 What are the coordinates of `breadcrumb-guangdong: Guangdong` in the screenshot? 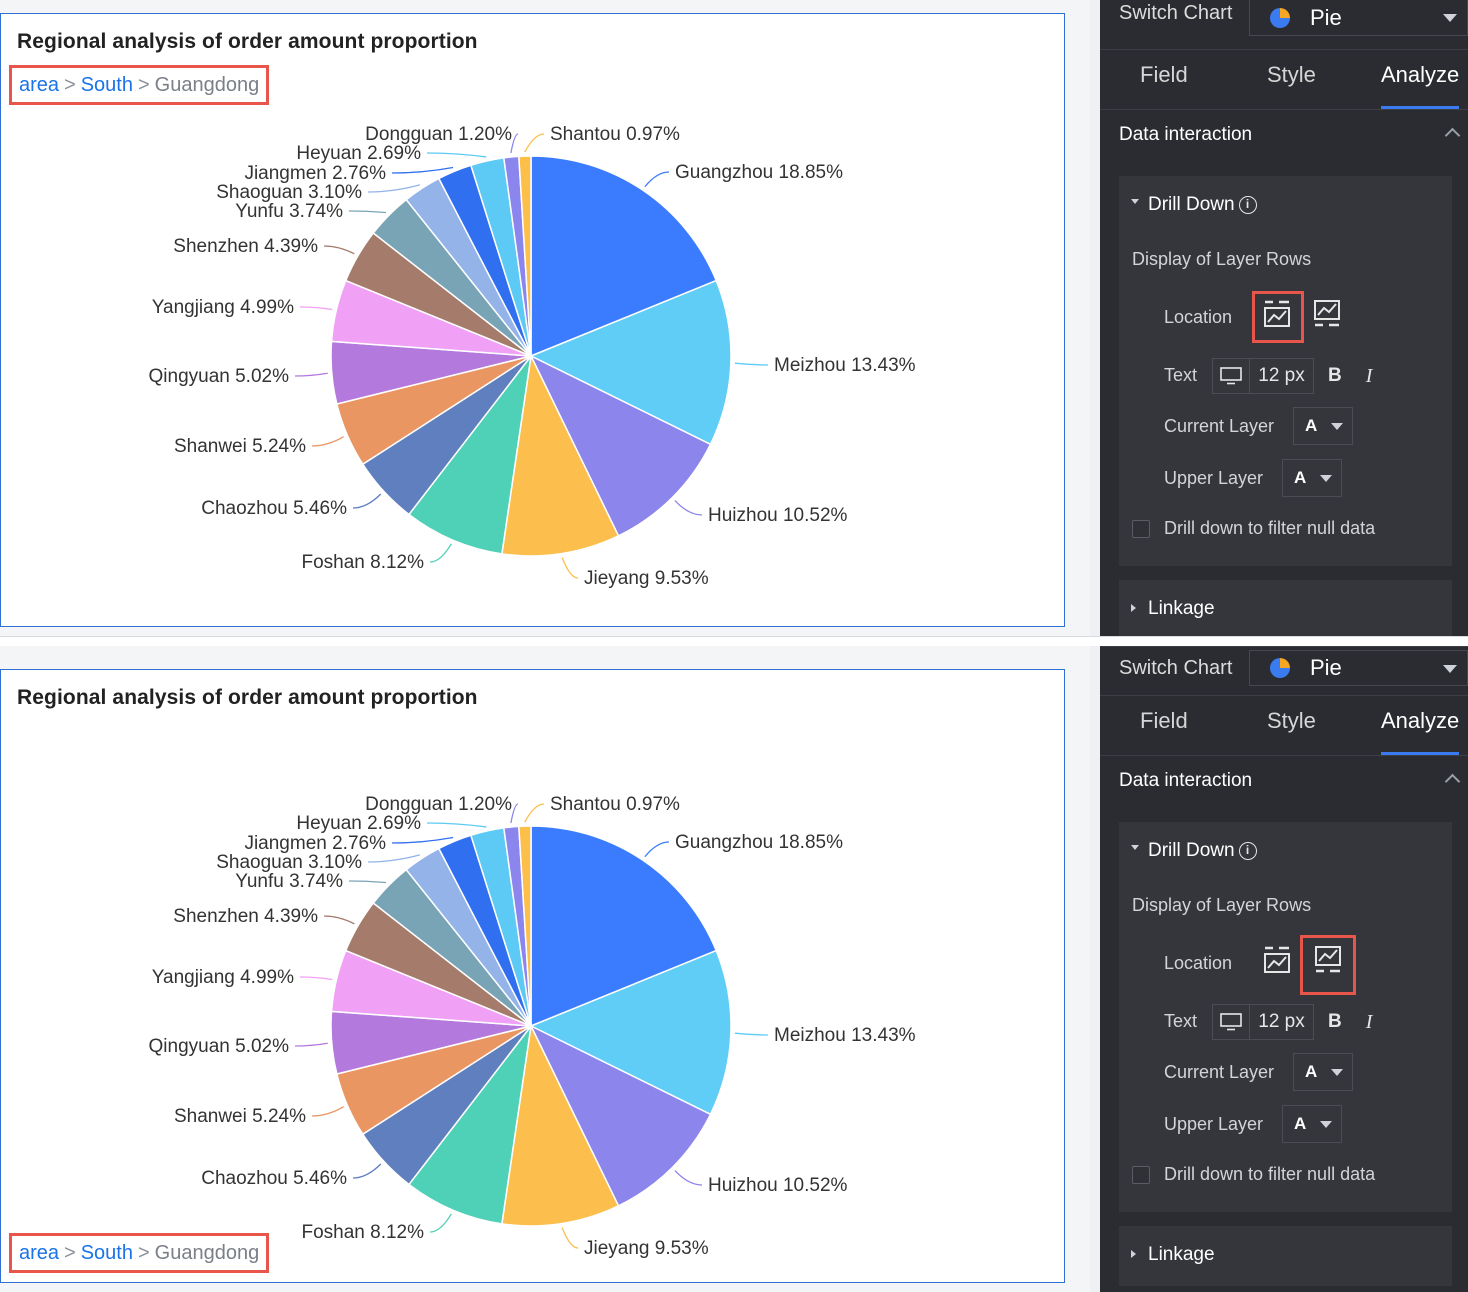 It's located at (207, 1252).